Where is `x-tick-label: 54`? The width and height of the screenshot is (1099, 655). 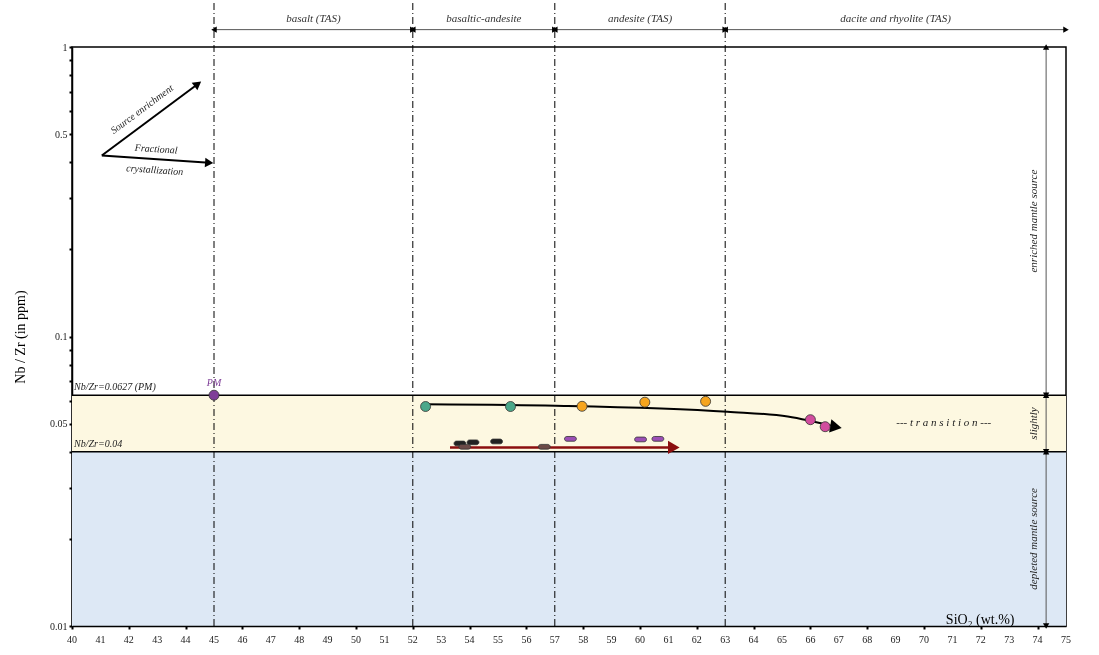 x-tick-label: 54 is located at coordinates (469, 639).